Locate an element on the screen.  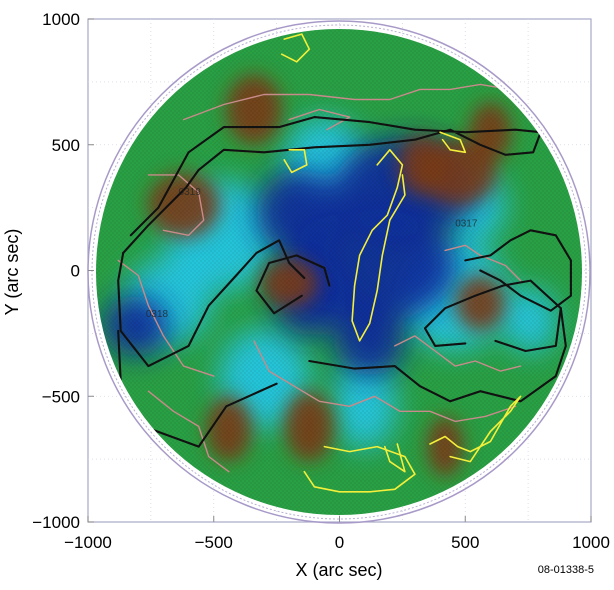
y-tick-label: 0 is located at coordinates (75, 271).